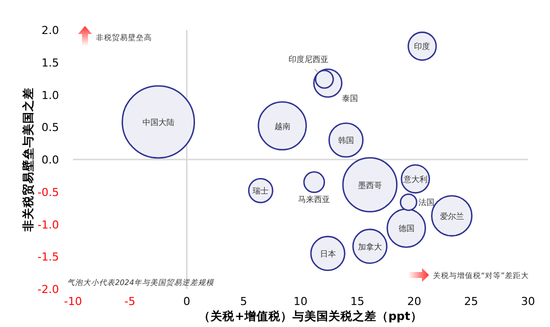  What do you see at coordinates (357, 301) in the screenshot?
I see `x-tick-label: 15` at bounding box center [357, 301].